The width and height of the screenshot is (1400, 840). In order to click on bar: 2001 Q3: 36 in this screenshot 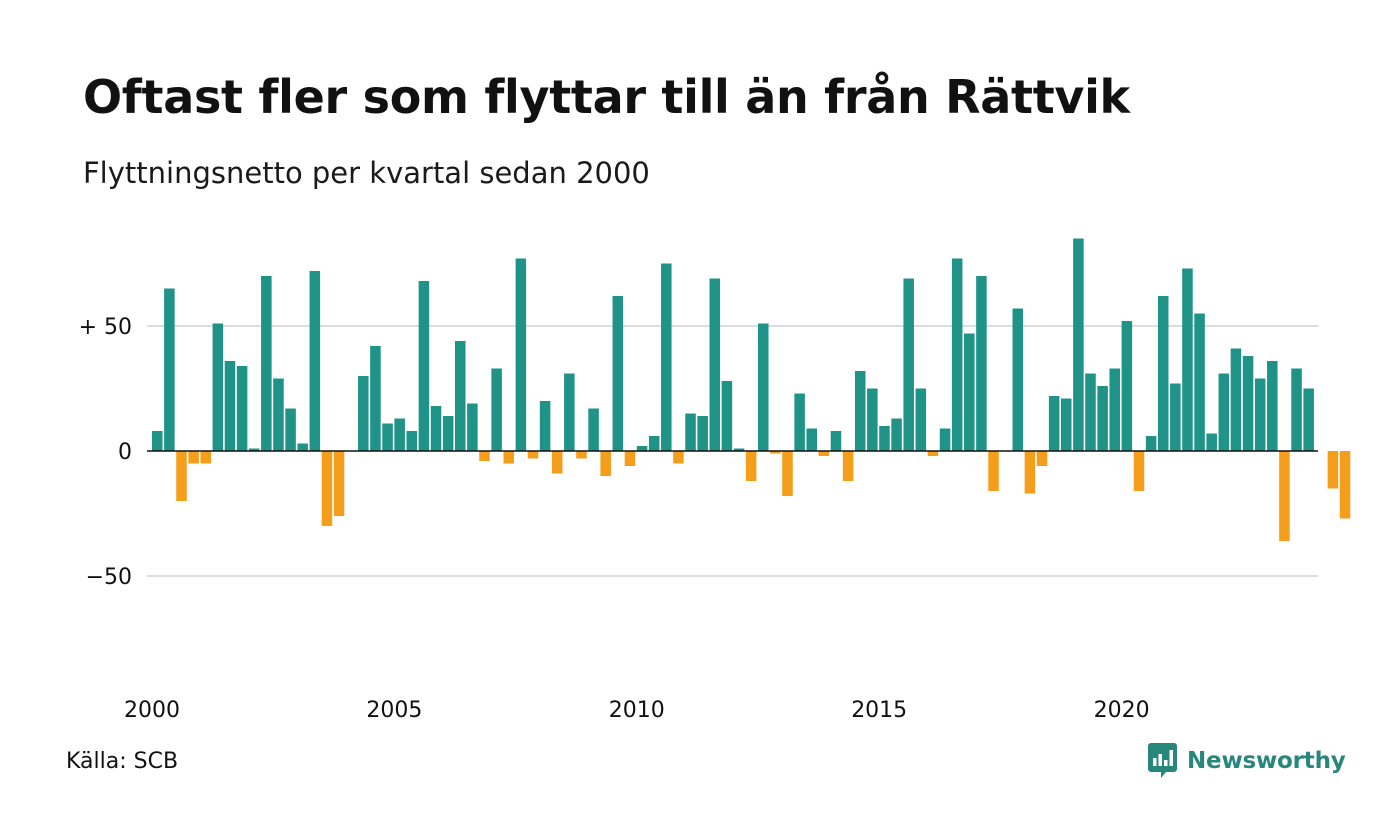, I will do `click(230, 406)`.